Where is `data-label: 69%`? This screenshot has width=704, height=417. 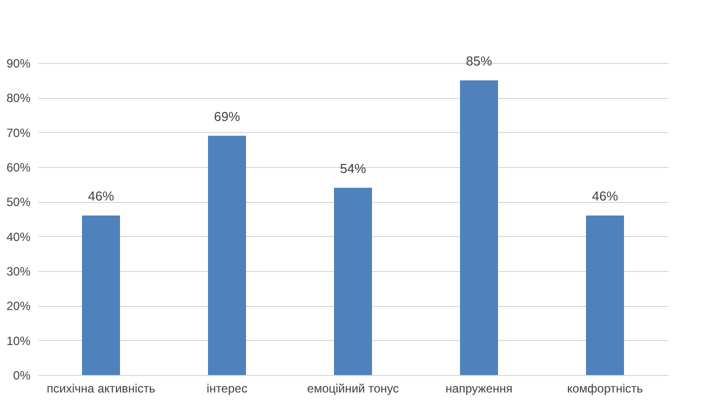
data-label: 69% is located at coordinates (227, 116).